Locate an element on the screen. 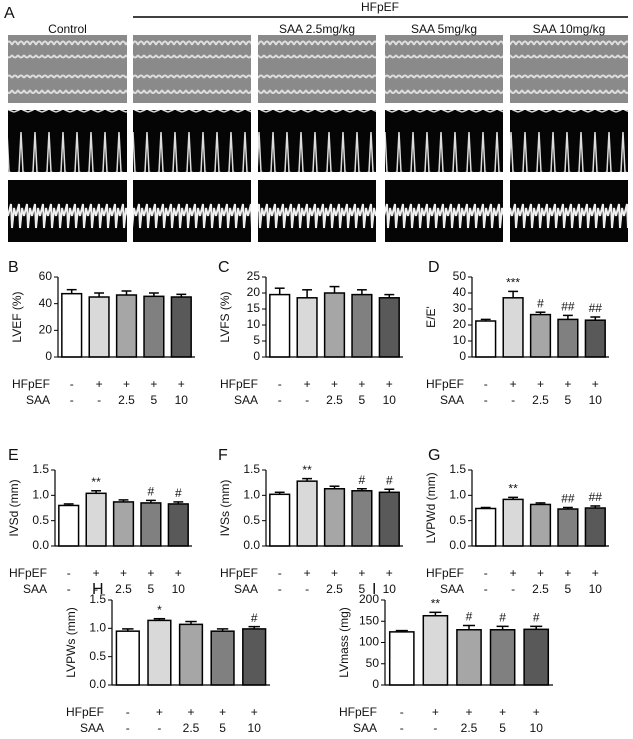 This screenshot has width=633, height=739. group-label: HFpEF is located at coordinates (380, 7).